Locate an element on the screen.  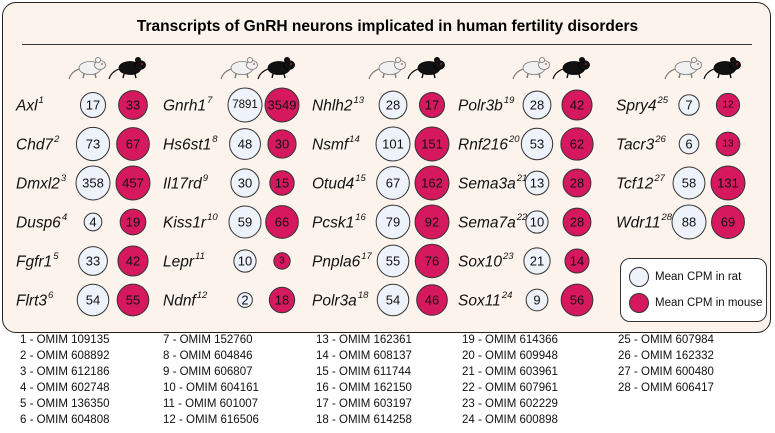
omim-ref-superscript: 24 is located at coordinates (507, 295).